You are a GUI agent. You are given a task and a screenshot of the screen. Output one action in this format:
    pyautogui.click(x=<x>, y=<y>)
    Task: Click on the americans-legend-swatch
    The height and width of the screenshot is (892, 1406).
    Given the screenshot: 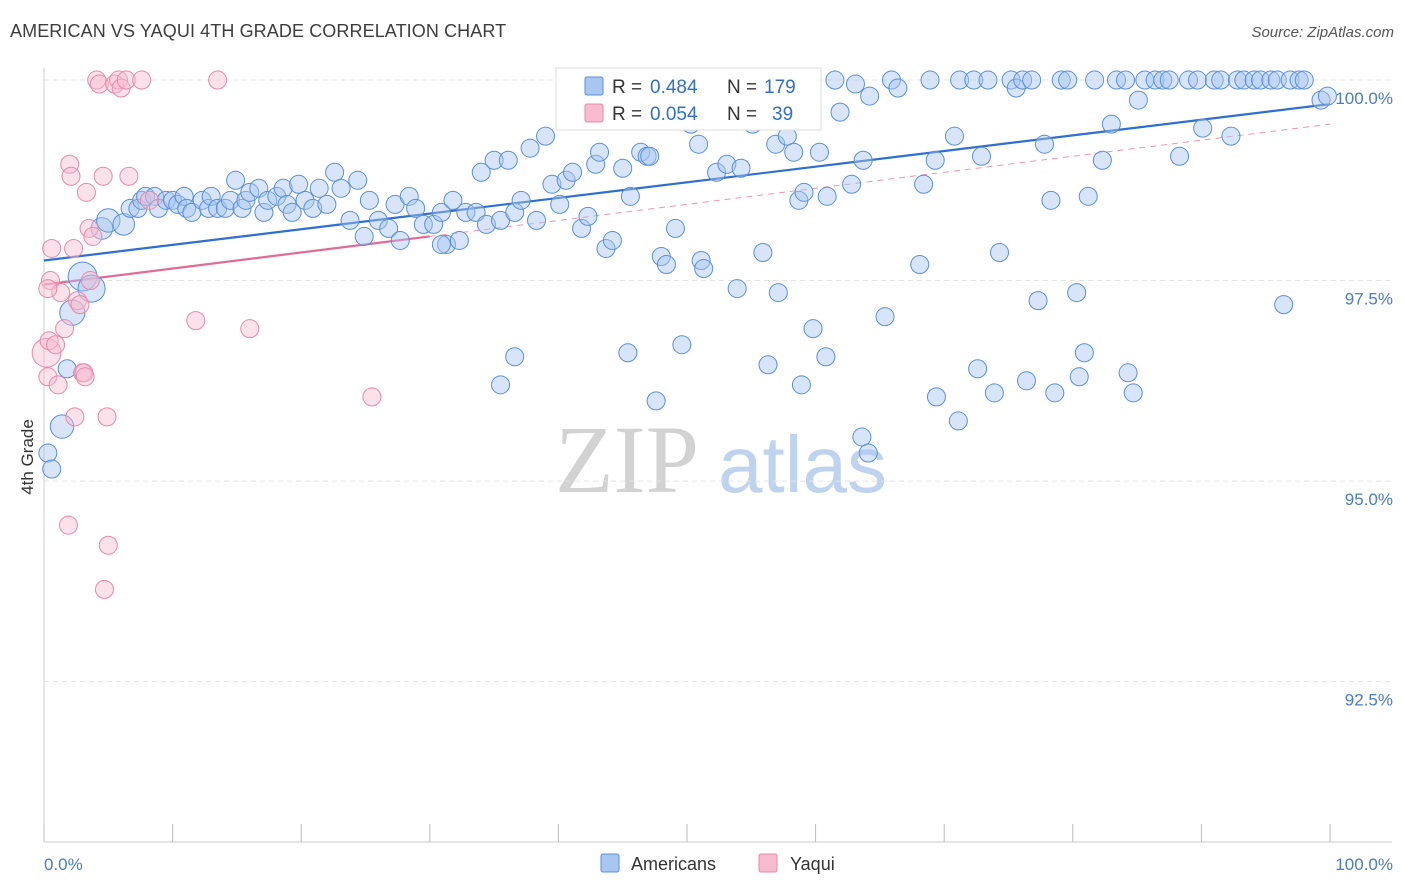 What is the action you would take?
    pyautogui.click(x=594, y=86)
    